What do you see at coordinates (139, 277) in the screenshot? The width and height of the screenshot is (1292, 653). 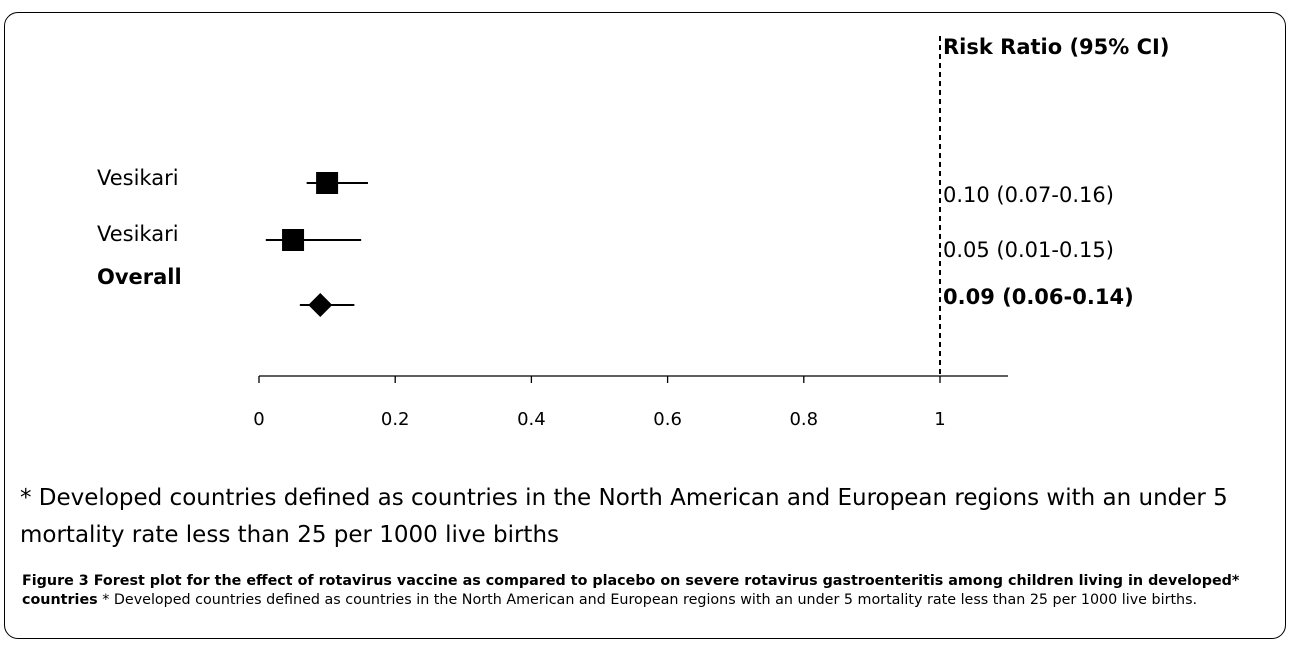 I see `overall-label: Overall` at bounding box center [139, 277].